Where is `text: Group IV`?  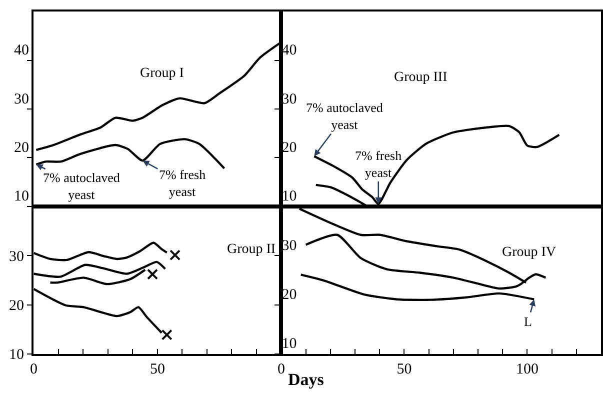 text: Group IV is located at coordinates (529, 252).